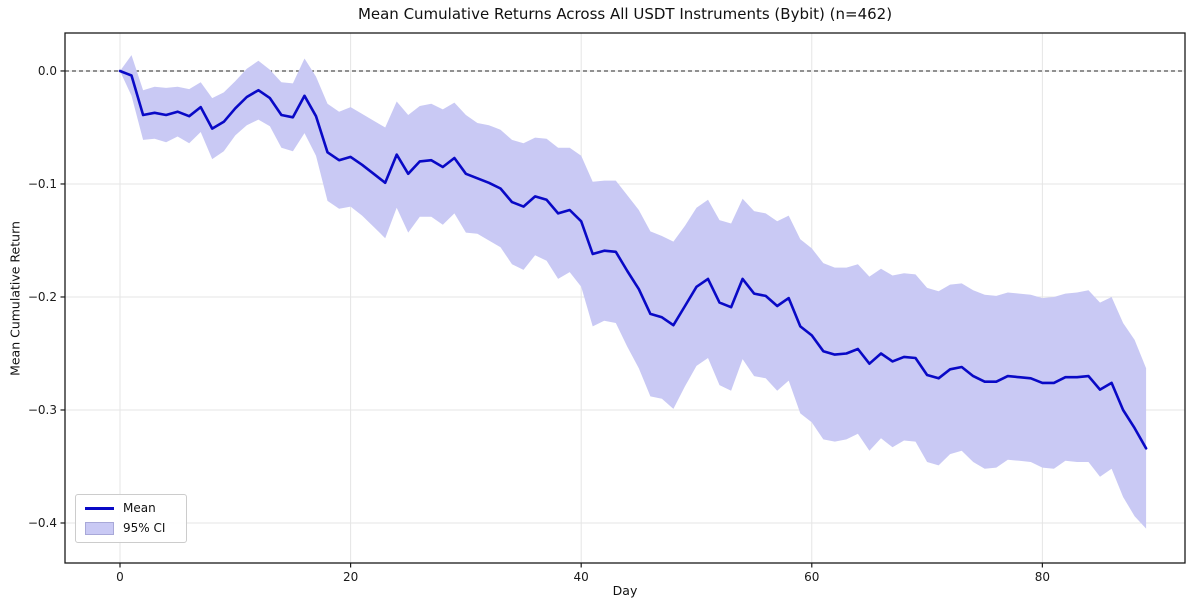 The width and height of the screenshot is (1200, 600). What do you see at coordinates (139, 508) in the screenshot?
I see `legend-mean-label: Mean` at bounding box center [139, 508].